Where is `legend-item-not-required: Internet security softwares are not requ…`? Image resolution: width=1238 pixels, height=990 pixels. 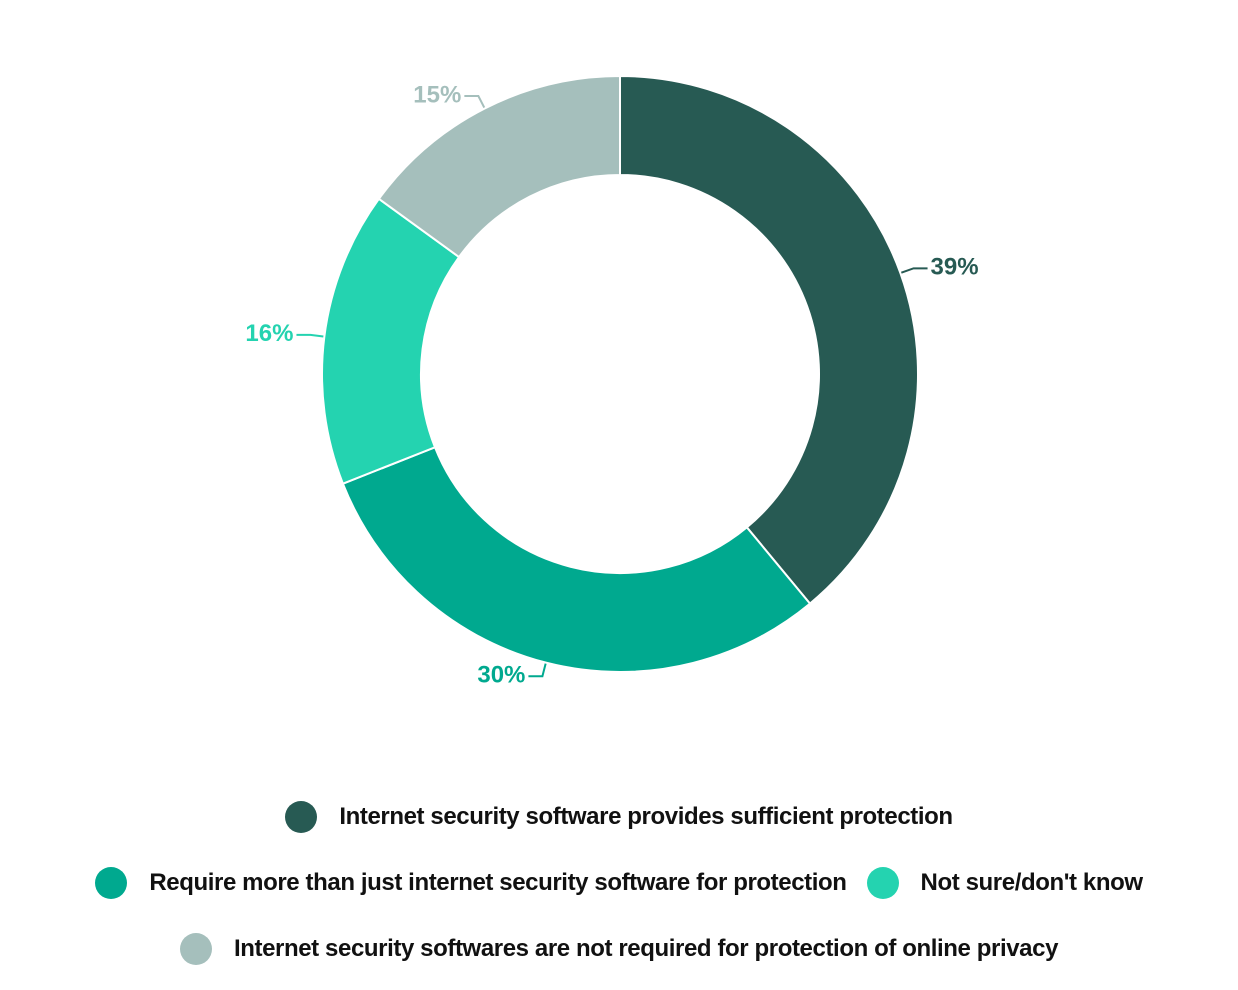 legend-item-not-required: Internet security softwares are not requ… is located at coordinates (619, 949).